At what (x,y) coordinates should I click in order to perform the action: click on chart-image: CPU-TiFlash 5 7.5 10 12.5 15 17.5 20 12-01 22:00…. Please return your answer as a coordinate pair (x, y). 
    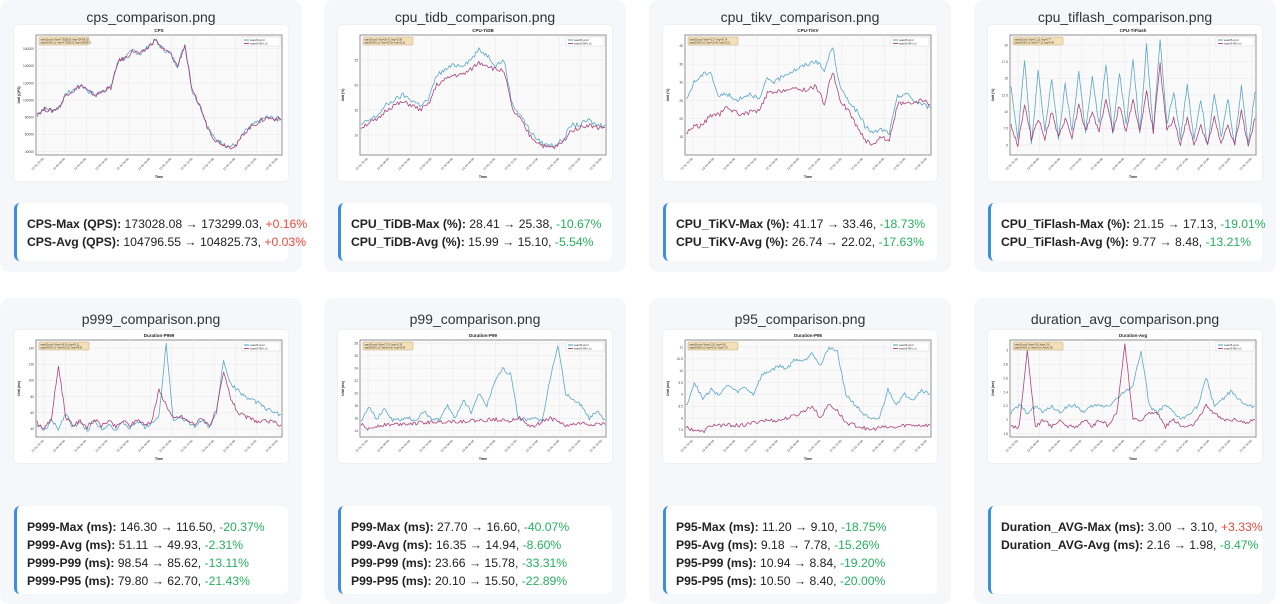
    Looking at the image, I should click on (1125, 103).